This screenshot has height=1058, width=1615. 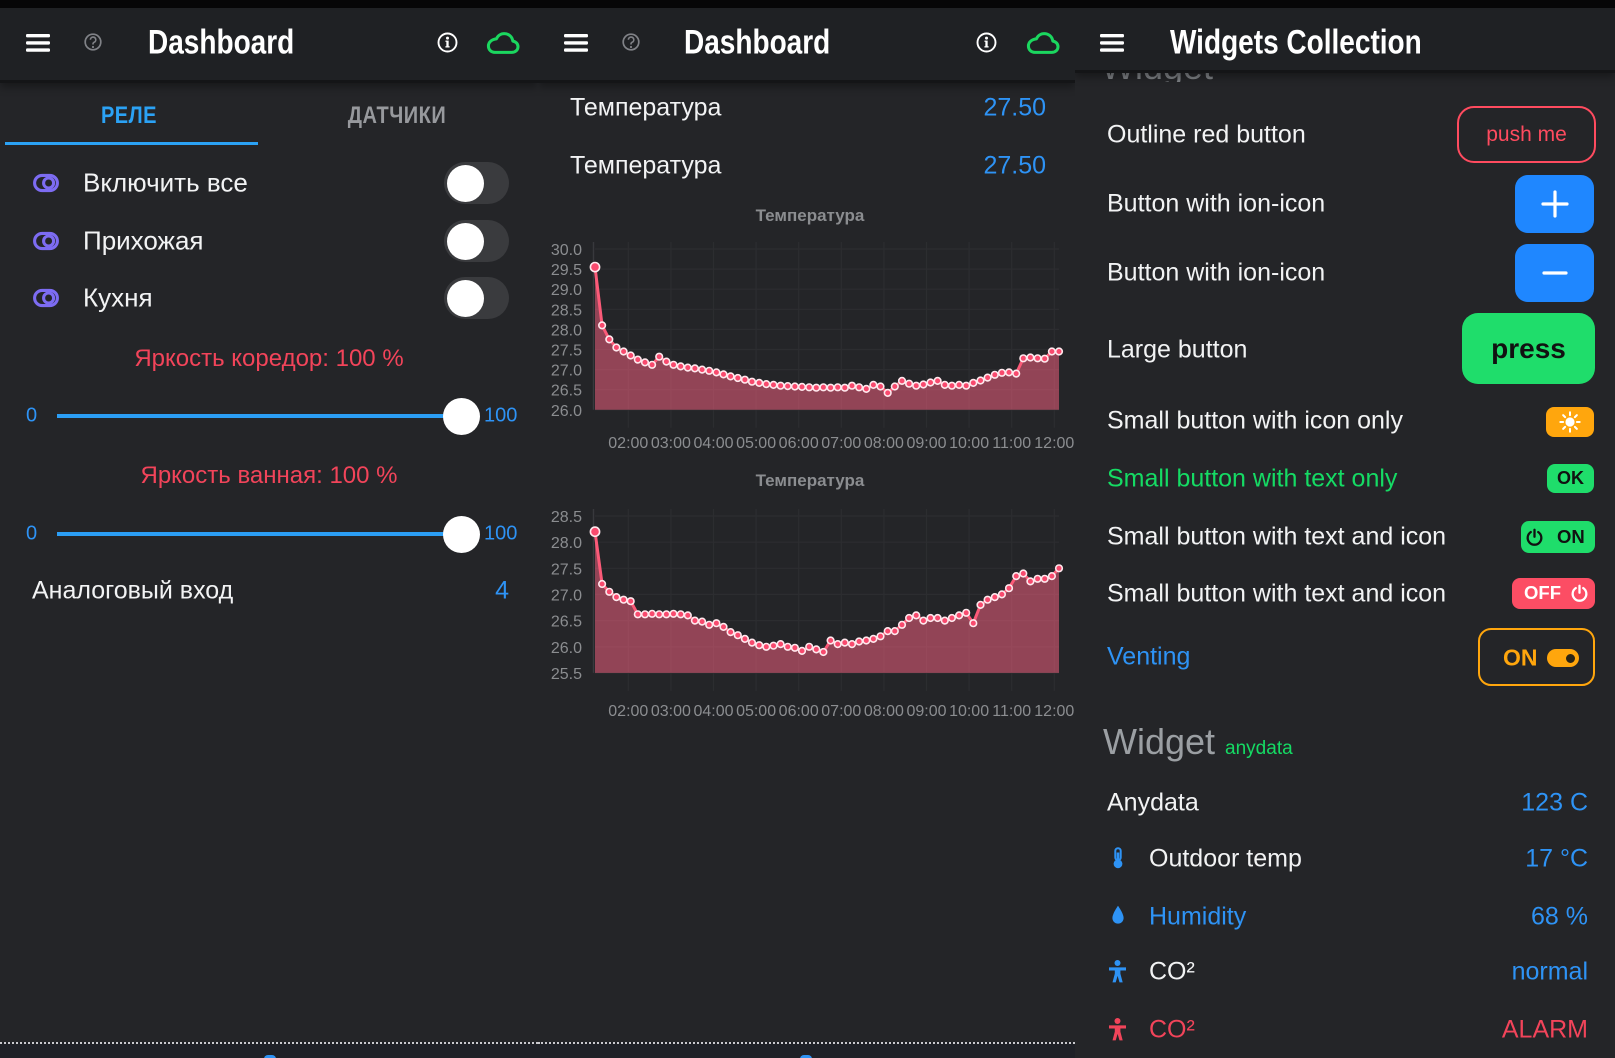 What do you see at coordinates (566, 250) in the screenshot?
I see `svg-text: 30.0` at bounding box center [566, 250].